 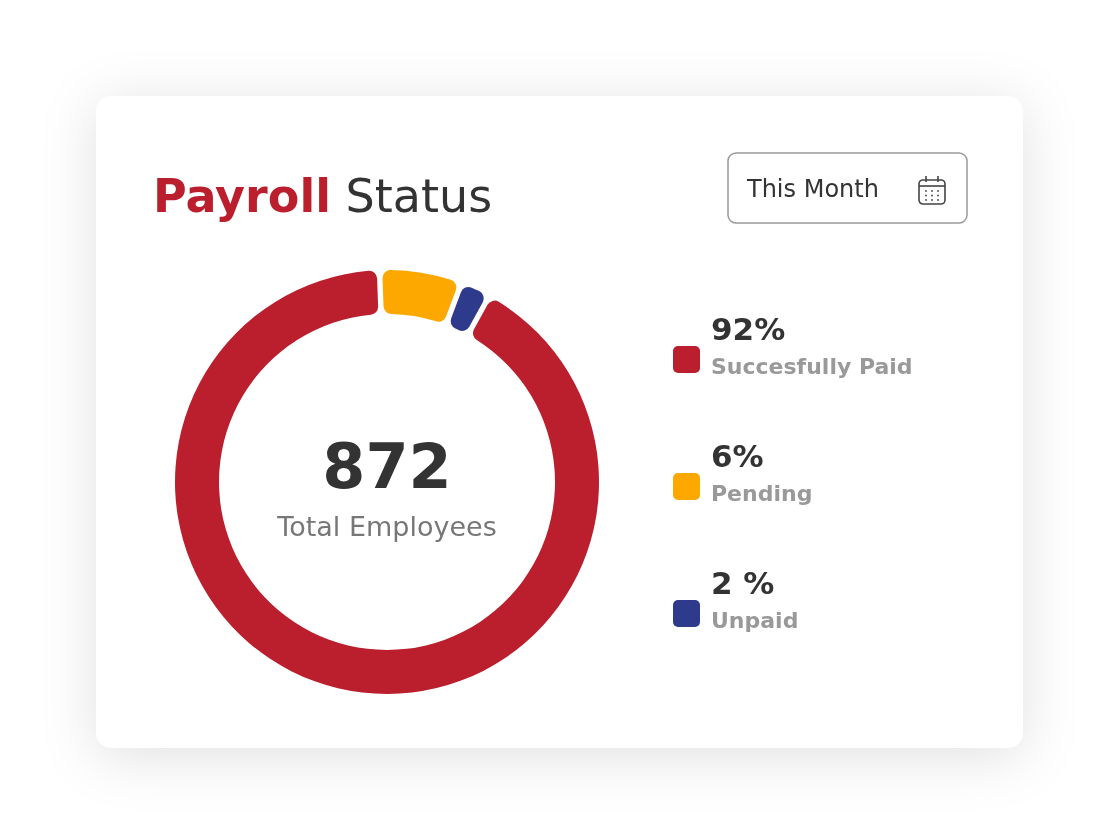 What do you see at coordinates (755, 620) in the screenshot?
I see `legend-label: Unpaid` at bounding box center [755, 620].